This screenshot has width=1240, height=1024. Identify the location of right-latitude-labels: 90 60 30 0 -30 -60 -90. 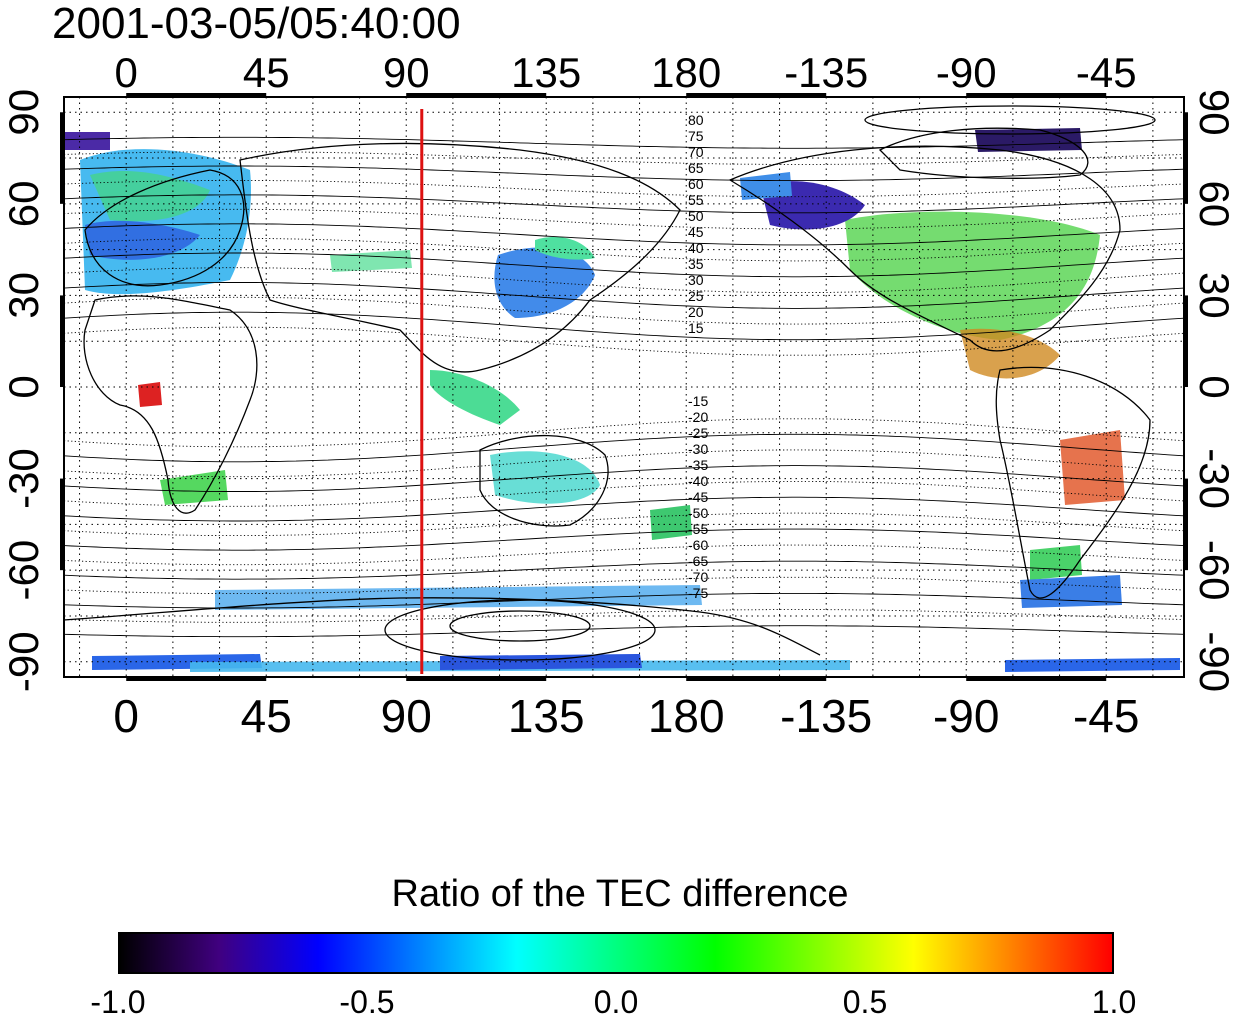
(1214, 390).